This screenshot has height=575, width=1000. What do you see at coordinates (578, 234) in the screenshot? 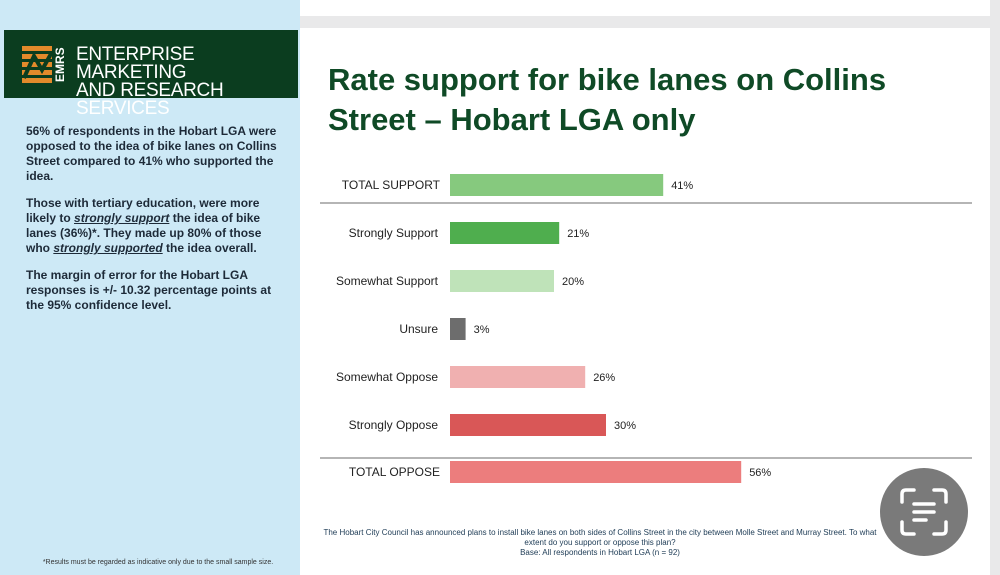
I see `data-label: 21%` at bounding box center [578, 234].